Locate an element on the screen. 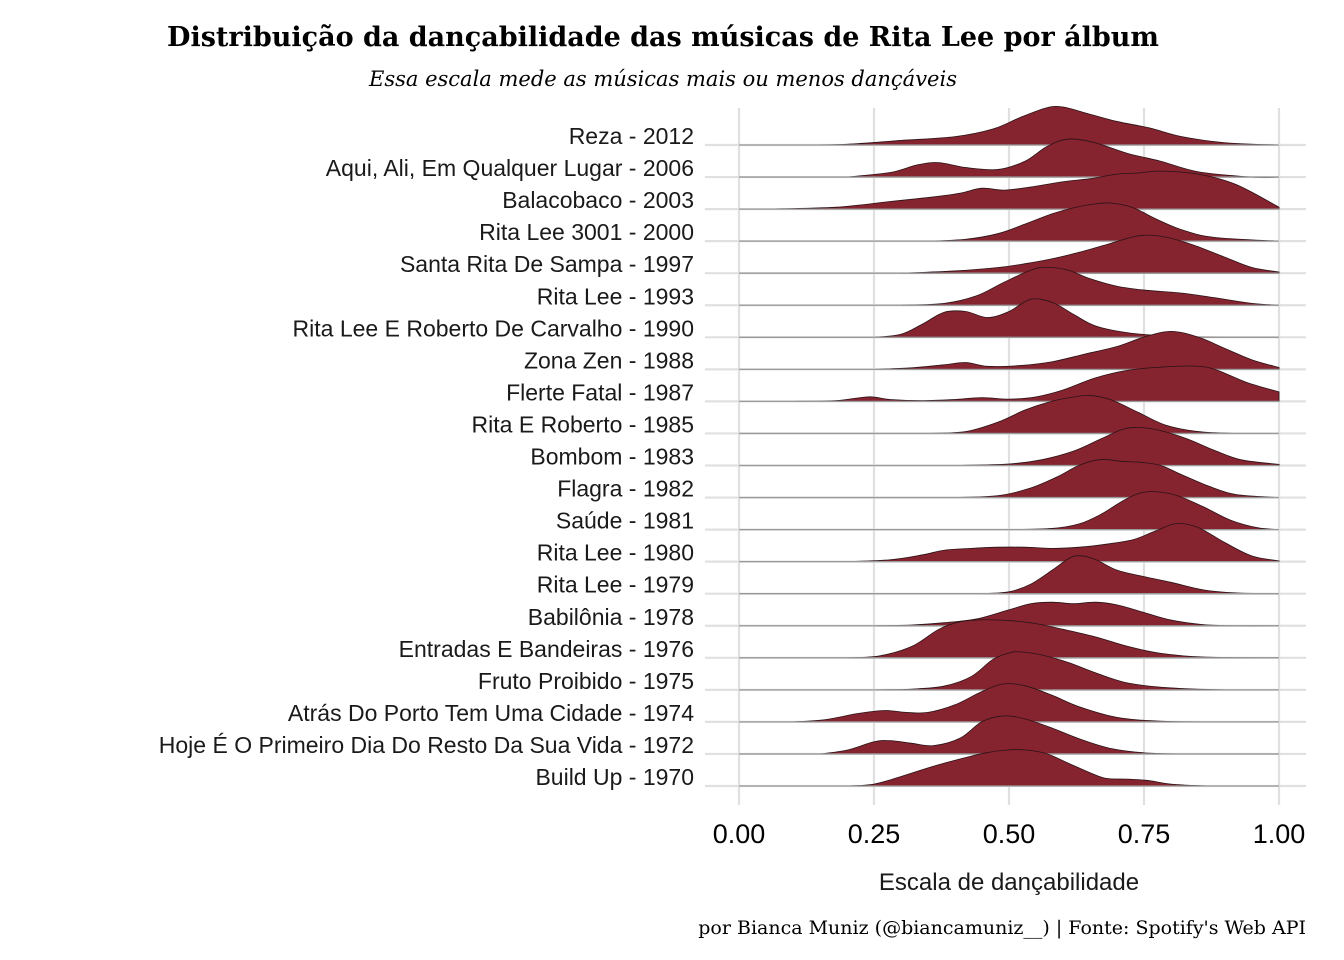 The image size is (1344, 960). x-tick-label: 0.00 is located at coordinates (739, 834).